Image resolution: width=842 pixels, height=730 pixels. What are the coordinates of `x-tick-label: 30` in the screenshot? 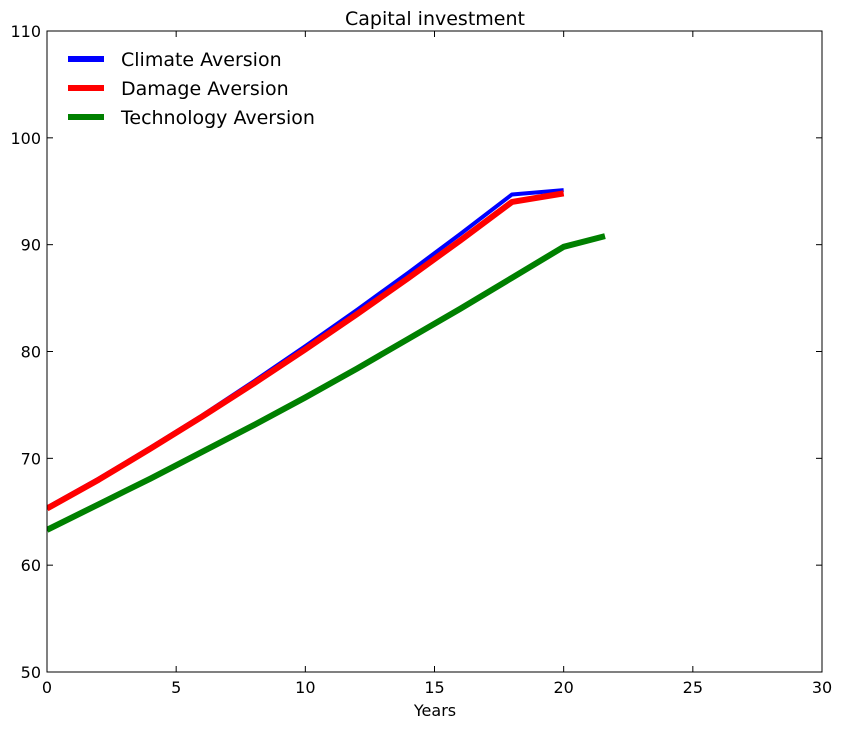 It's located at (822, 687).